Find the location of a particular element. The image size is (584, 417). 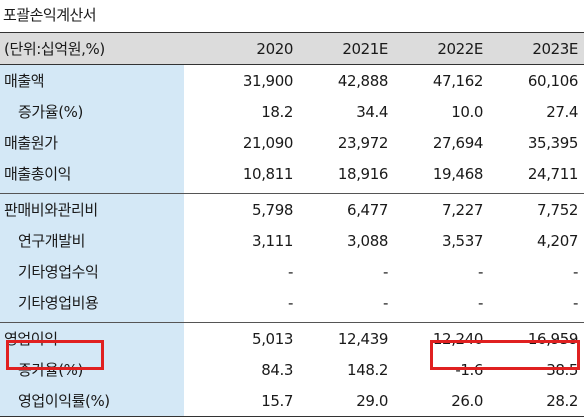

year-header: 2023E is located at coordinates (536, 48).